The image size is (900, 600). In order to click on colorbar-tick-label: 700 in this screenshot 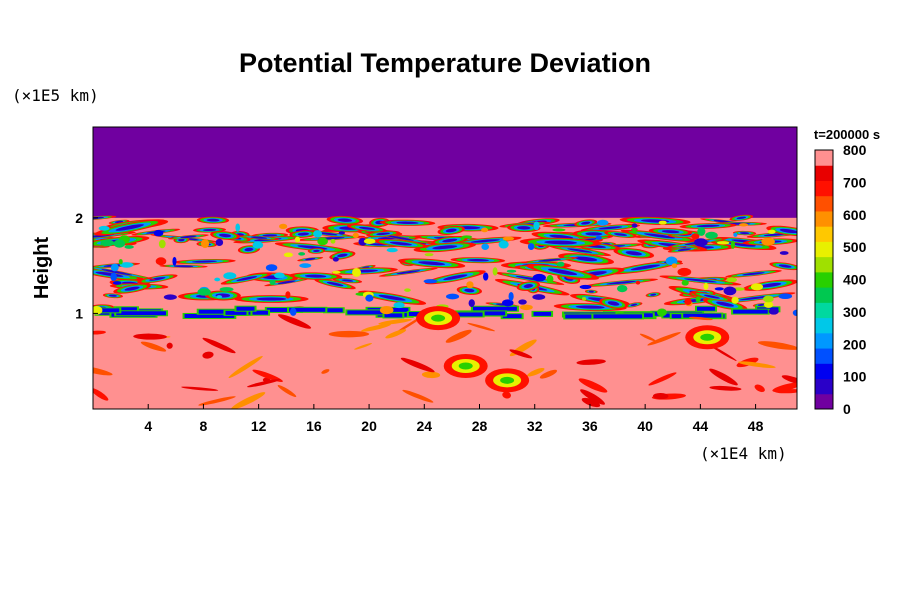, I will do `click(855, 182)`.